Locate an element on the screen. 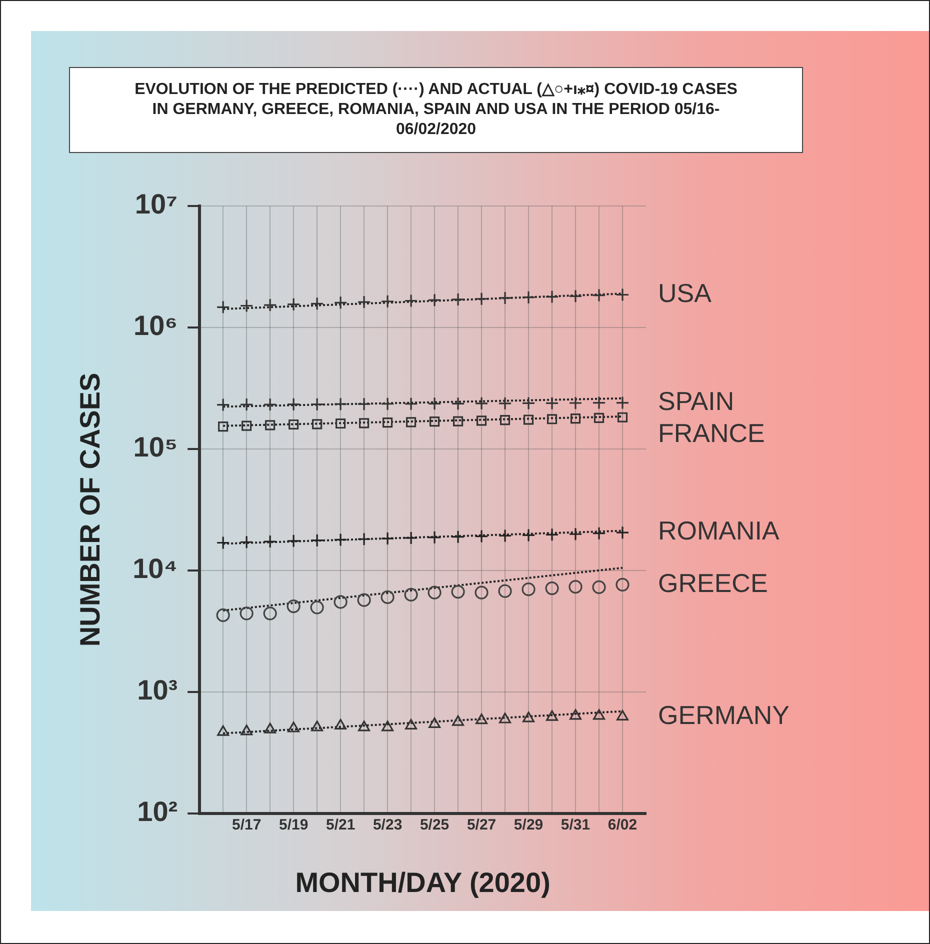 This screenshot has width=930, height=944. chart-title: EVOLUTION OF THE PREDICTED (····) AND ACTUAL (△○+ı⁎¤) COVID-19 CASES IN GERMANY, GREECE, ROMANIA, SPAIN AND USA IN THE PERIOD 05/16-06/02/2020 is located at coordinates (436, 110).